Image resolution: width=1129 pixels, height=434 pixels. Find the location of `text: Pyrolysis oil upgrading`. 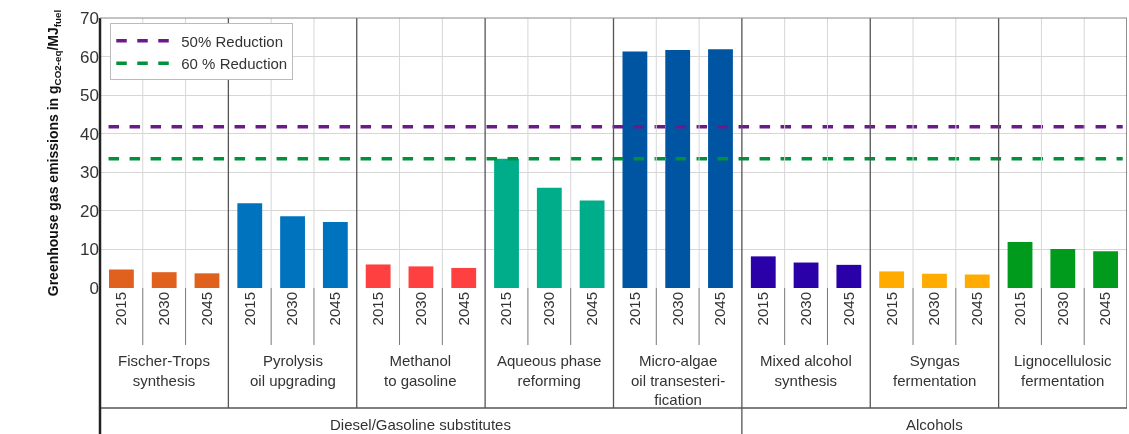

text: Pyrolysis oil upgrading is located at coordinates (293, 370).